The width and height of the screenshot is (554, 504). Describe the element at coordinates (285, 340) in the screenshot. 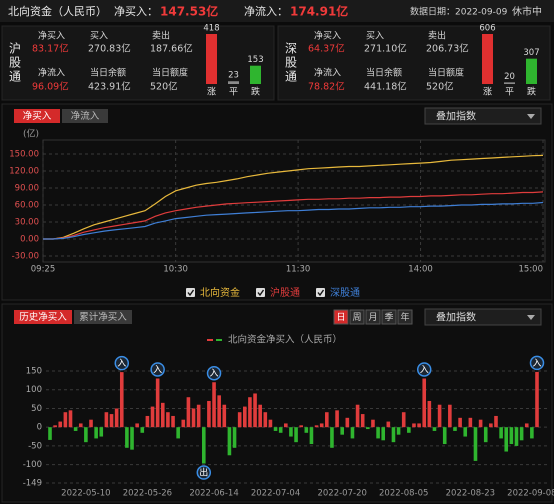

I see `legend-label: 北向资金净买入（人民币）` at that location.